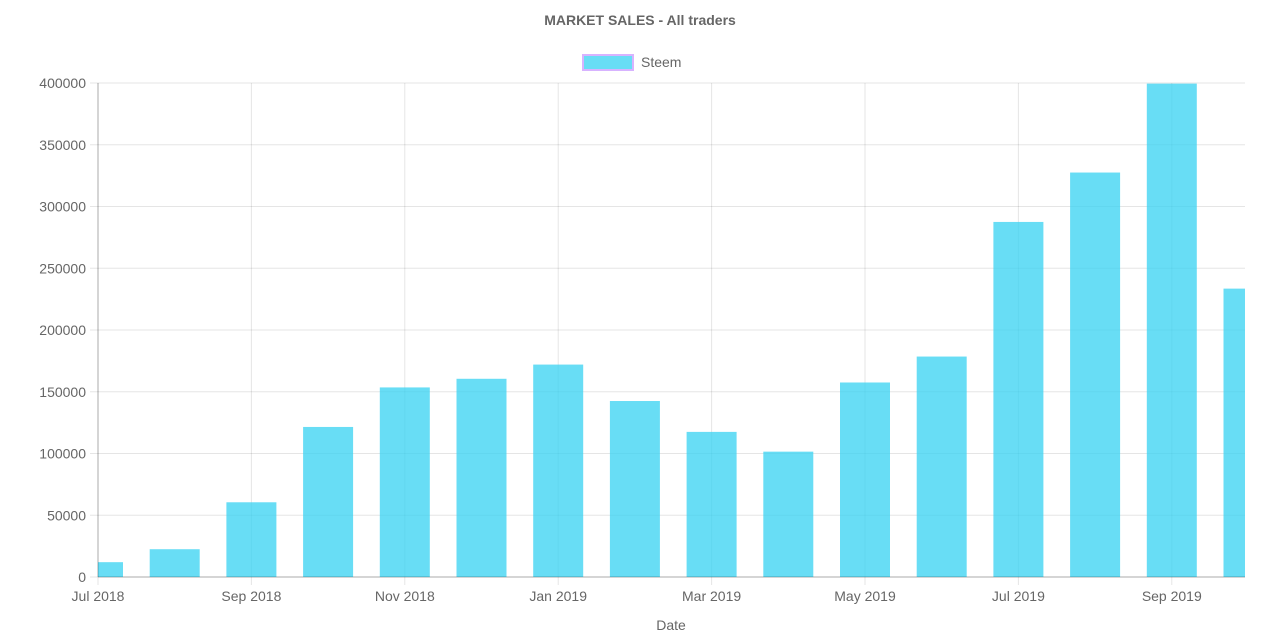  I want to click on x-tick-label: Sep 2019, so click(1172, 596).